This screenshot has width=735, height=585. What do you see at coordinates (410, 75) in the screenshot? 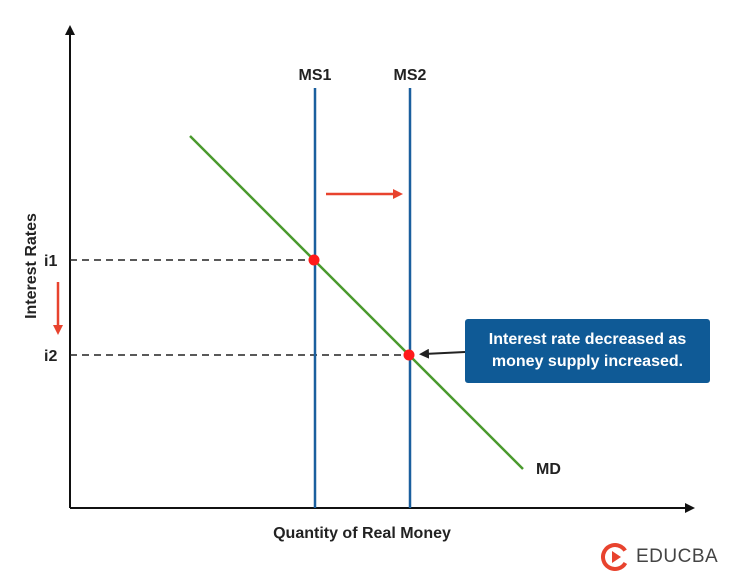
I see `ms2-label: MS2` at bounding box center [410, 75].